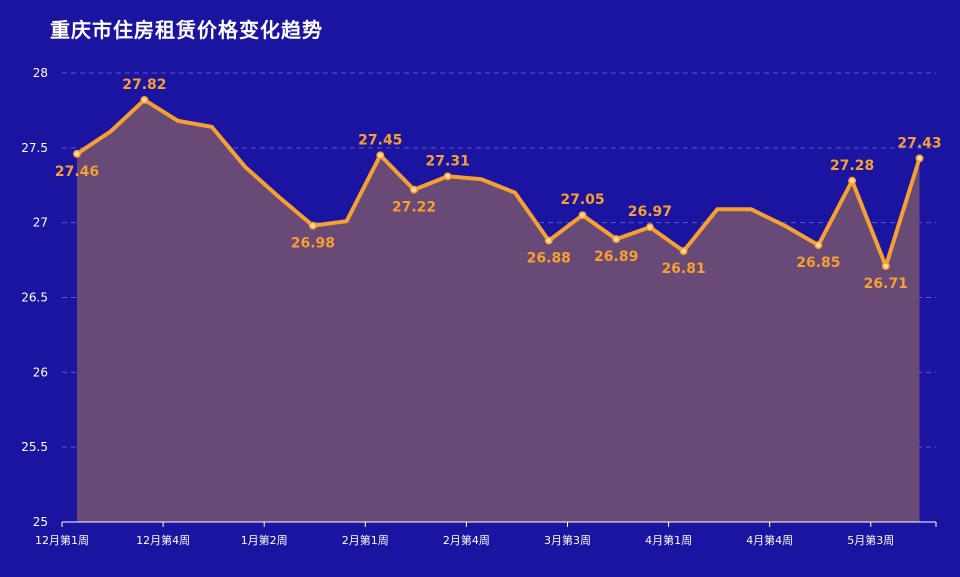 The height and width of the screenshot is (577, 960). What do you see at coordinates (616, 257) in the screenshot?
I see `data-label: 26.89` at bounding box center [616, 257].